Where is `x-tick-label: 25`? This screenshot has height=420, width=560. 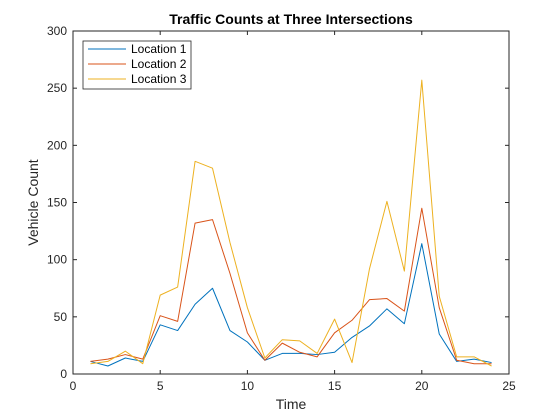 x-tick-label: 25 is located at coordinates (509, 386).